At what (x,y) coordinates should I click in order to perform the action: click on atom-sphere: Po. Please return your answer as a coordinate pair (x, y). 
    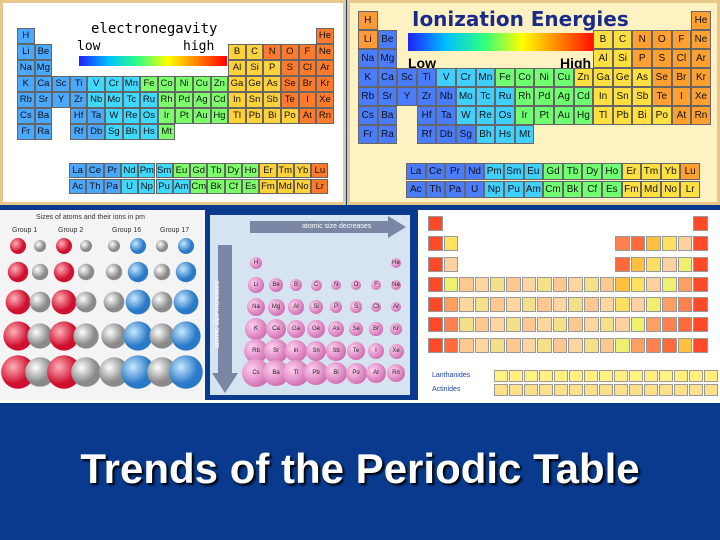
    Looking at the image, I should click on (356, 373).